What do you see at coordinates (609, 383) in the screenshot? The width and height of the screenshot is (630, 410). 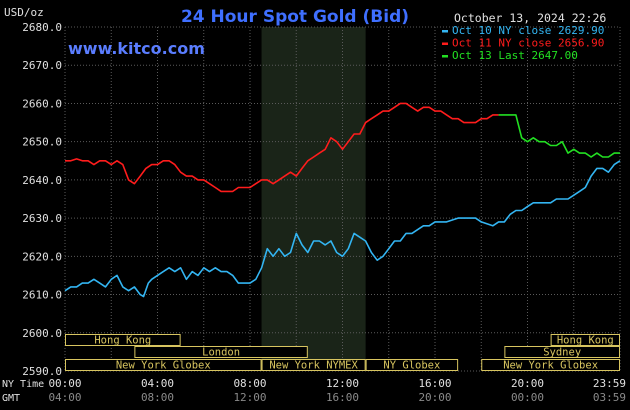 I see `x-tick-ny: 23:59` at bounding box center [609, 383].